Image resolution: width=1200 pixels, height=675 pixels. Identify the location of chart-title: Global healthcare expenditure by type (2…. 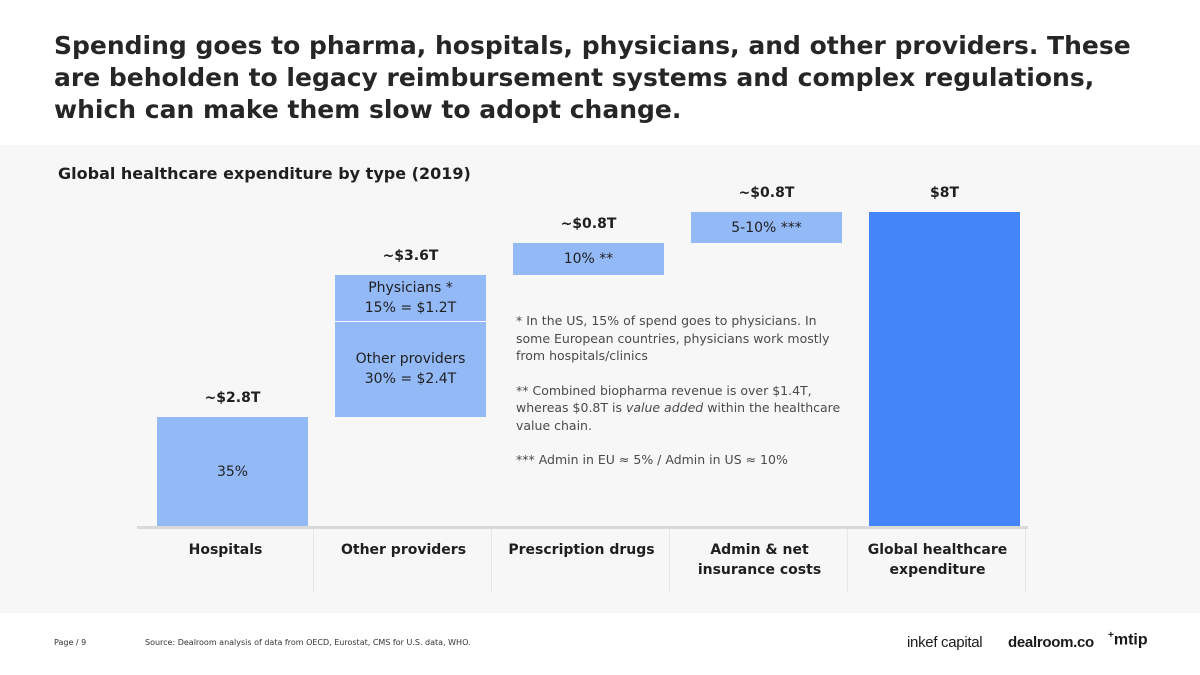
(264, 173).